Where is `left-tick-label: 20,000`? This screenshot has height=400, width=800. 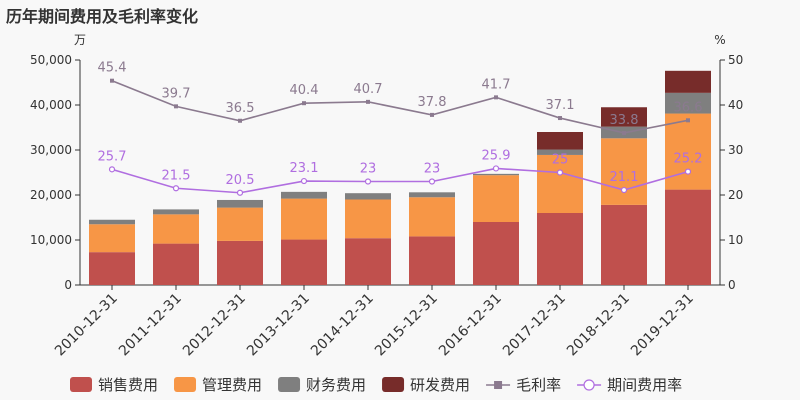
left-tick-label: 20,000 is located at coordinates (51, 195).